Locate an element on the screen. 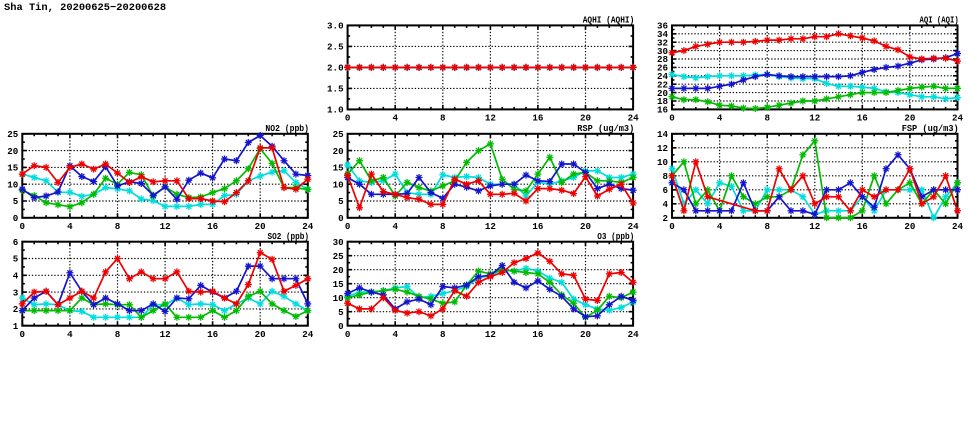 This screenshot has width=975, height=447. svg-text: 3 is located at coordinates (16, 292).